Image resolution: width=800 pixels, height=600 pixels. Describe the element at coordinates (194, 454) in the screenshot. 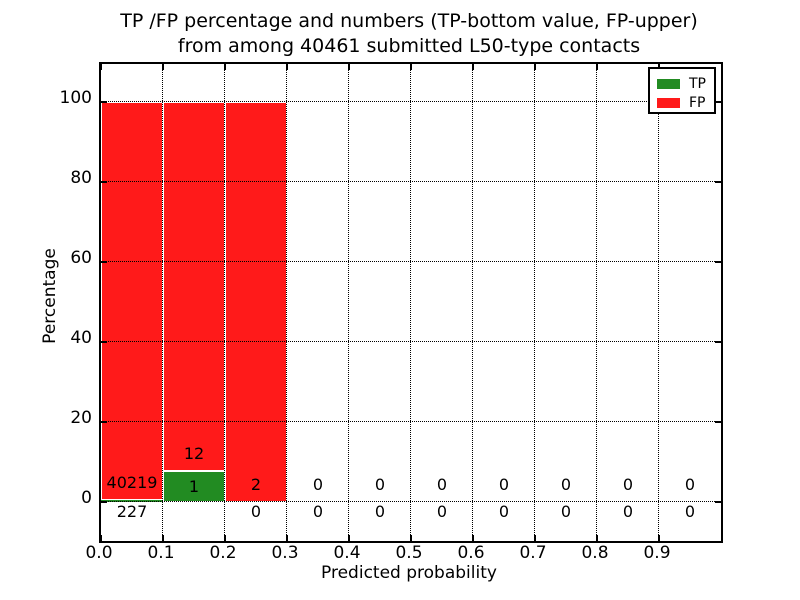

I see `fp-count-label: 12` at that location.